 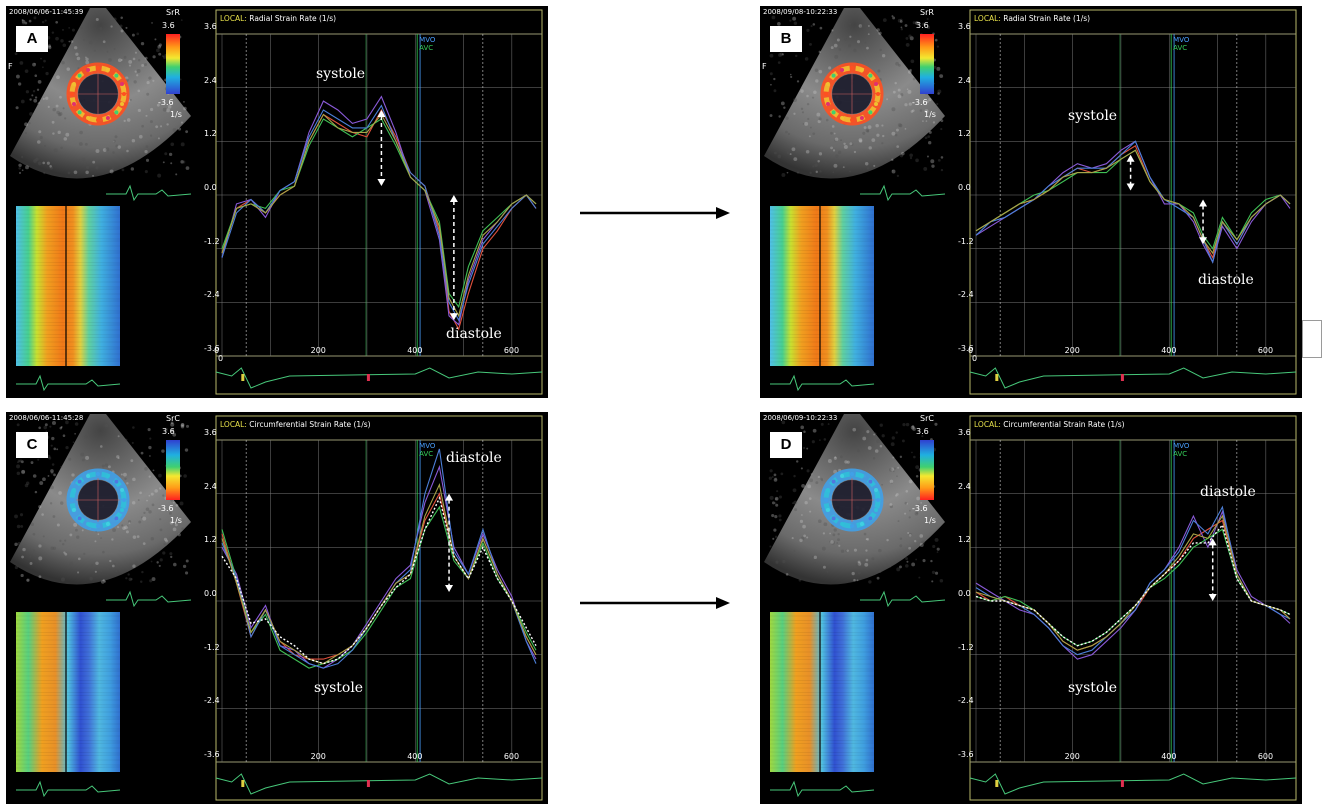 I want to click on timestamp: 2008/06/06-11:45:28, so click(x=46, y=418).